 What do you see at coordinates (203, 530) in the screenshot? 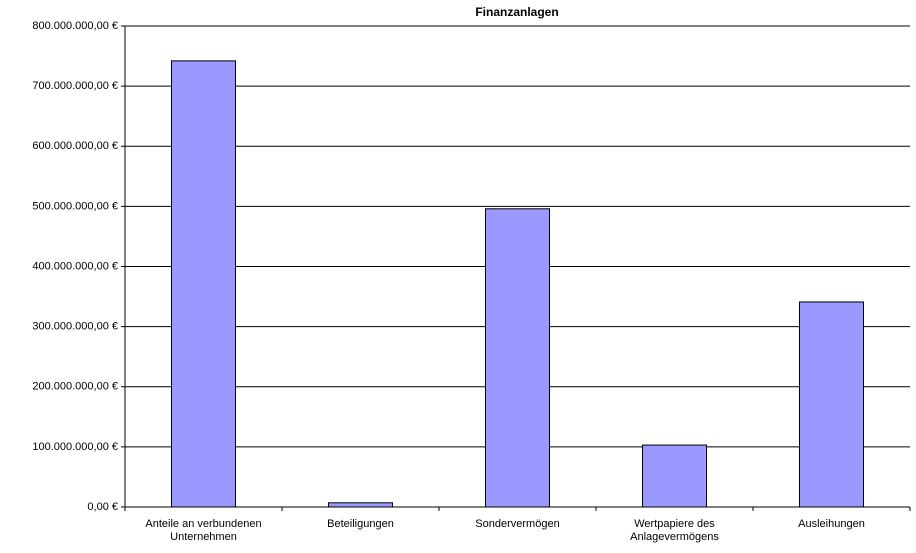
I see `x-tick-label: Anteile an verbundenen Unternehmen` at bounding box center [203, 530].